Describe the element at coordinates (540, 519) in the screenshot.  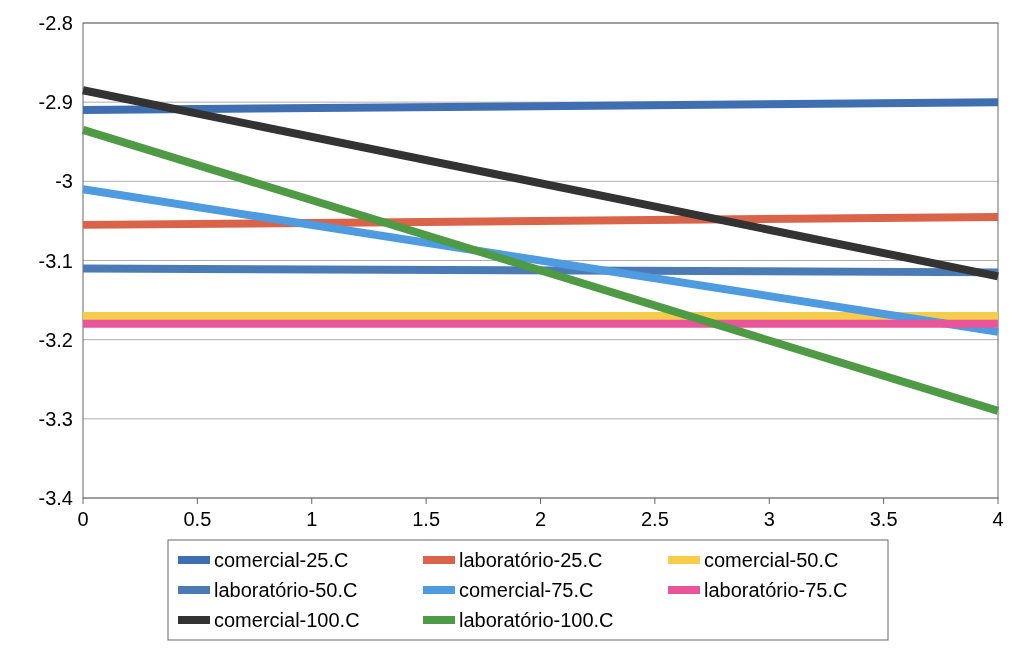
I see `x-tick-label: 2` at that location.